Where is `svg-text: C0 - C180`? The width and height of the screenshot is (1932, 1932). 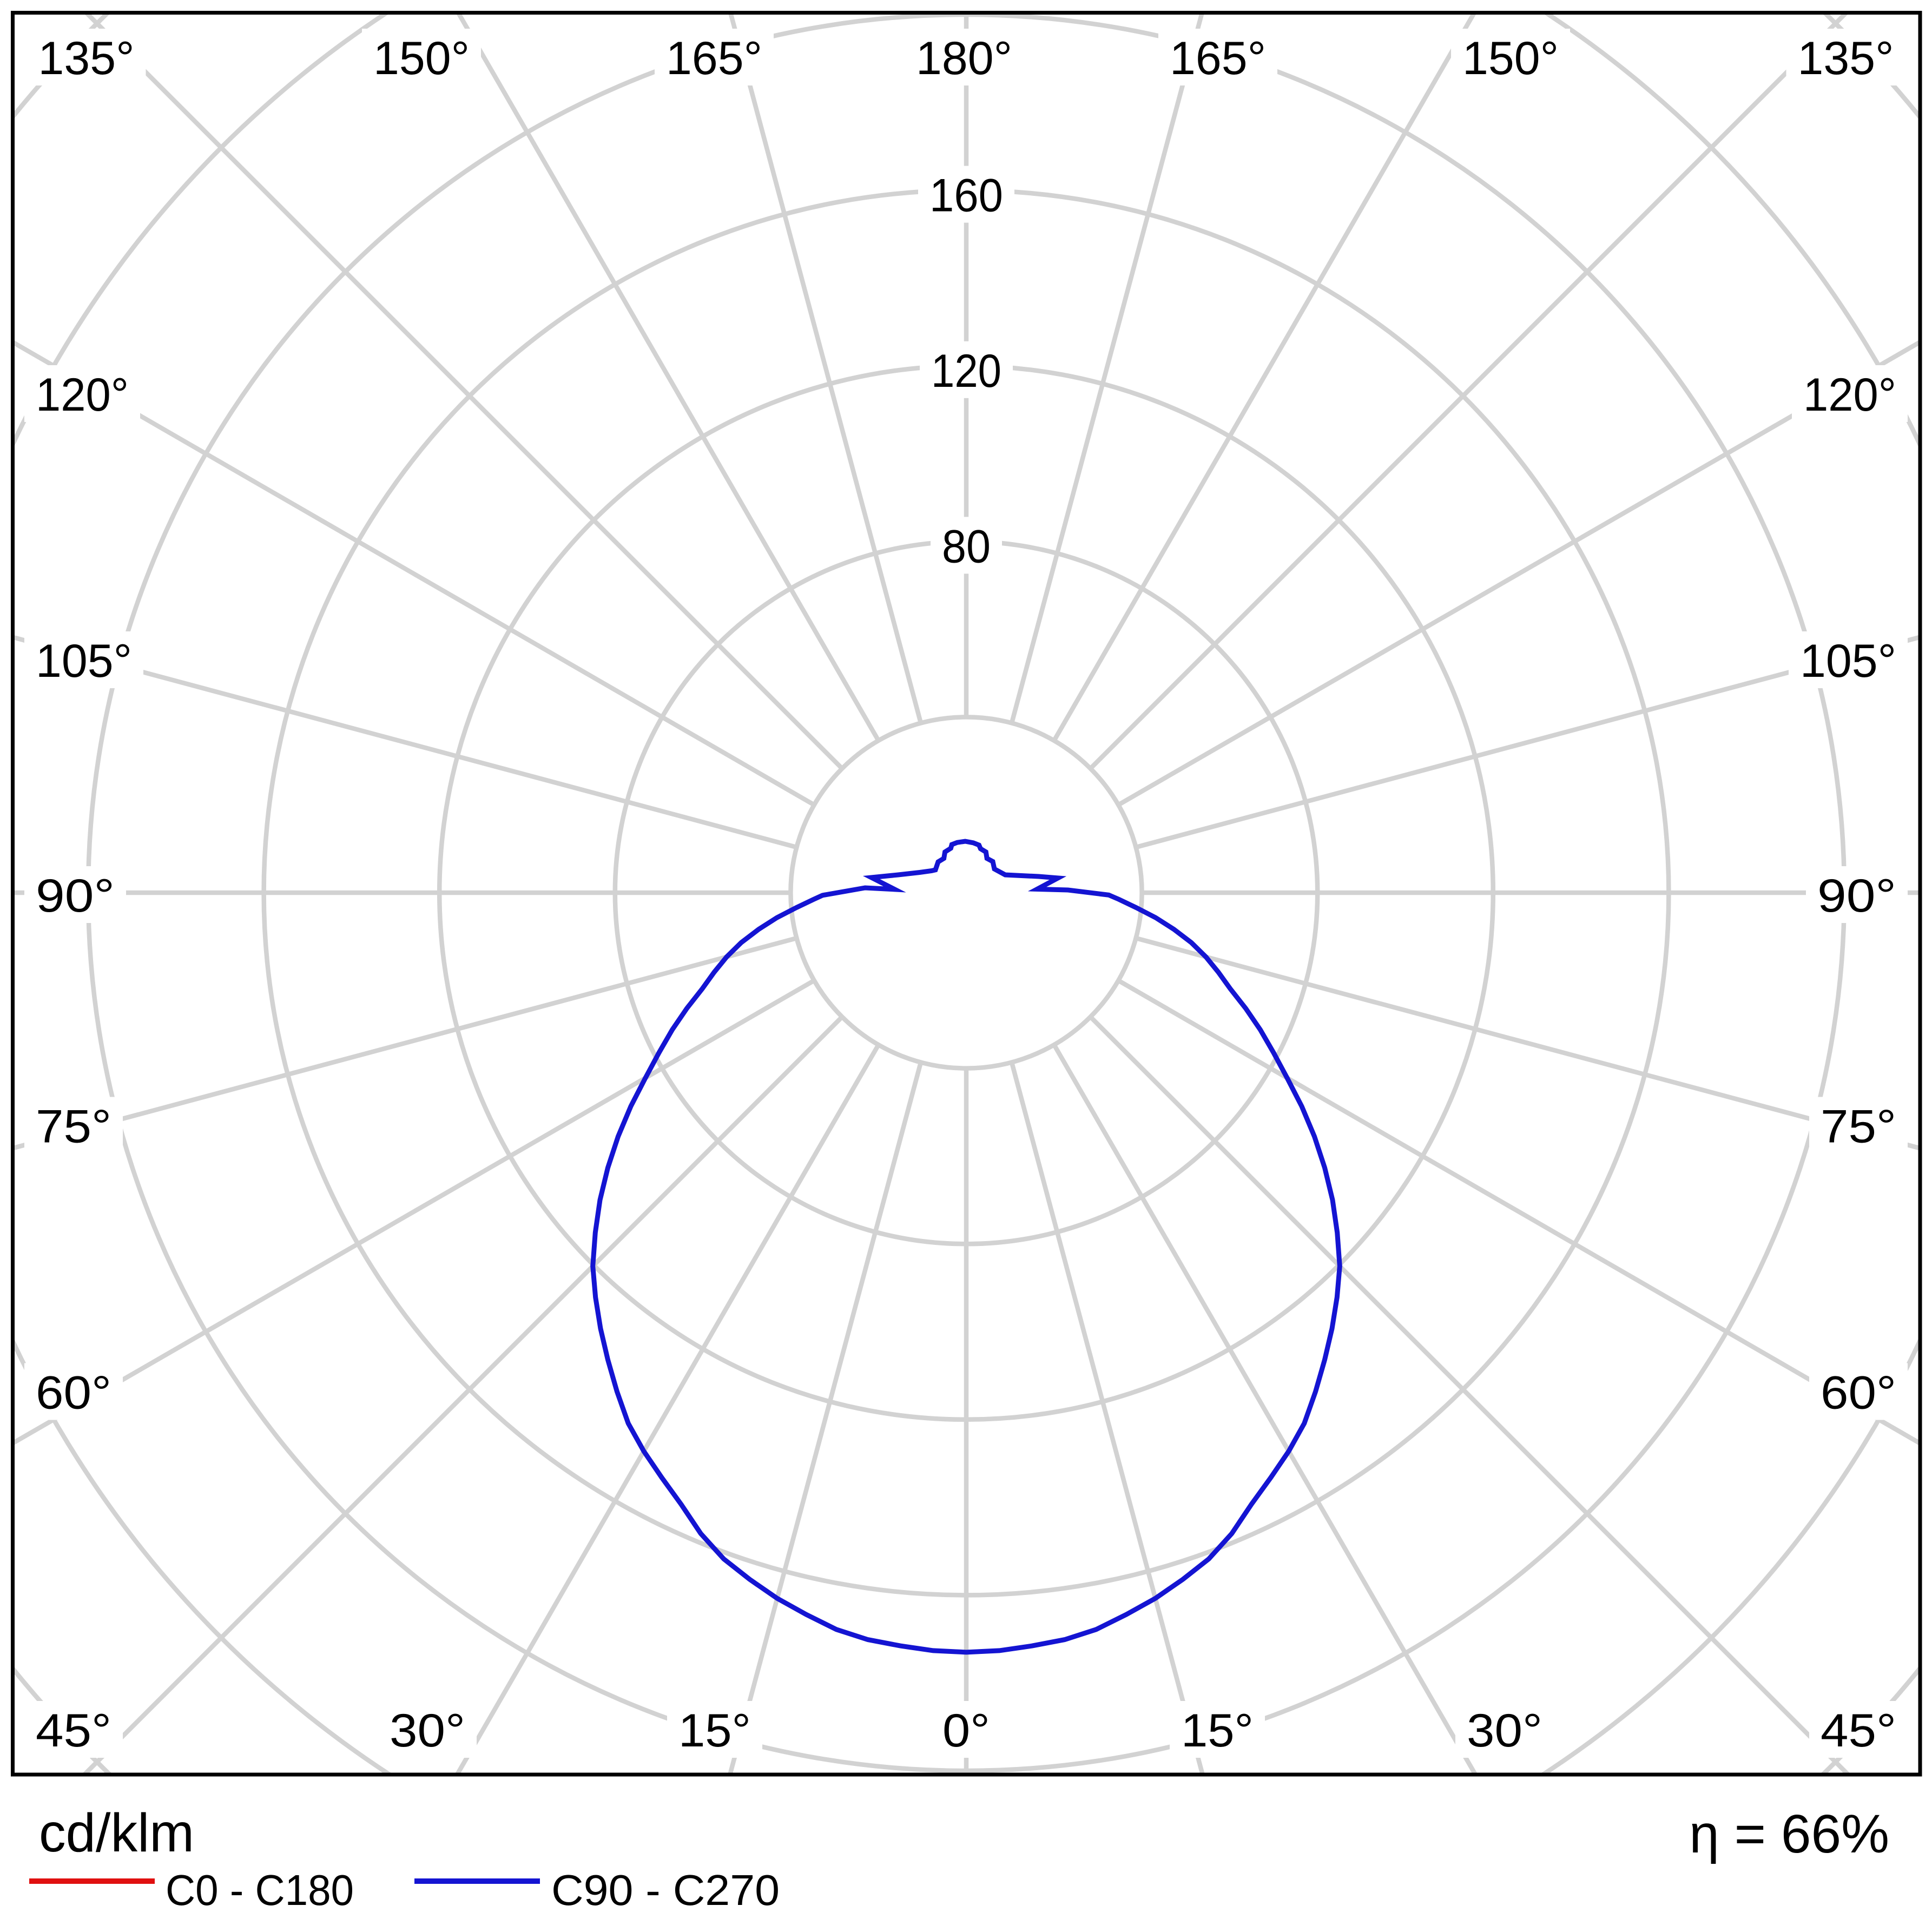
svg-text: C0 - C180 is located at coordinates (260, 1890).